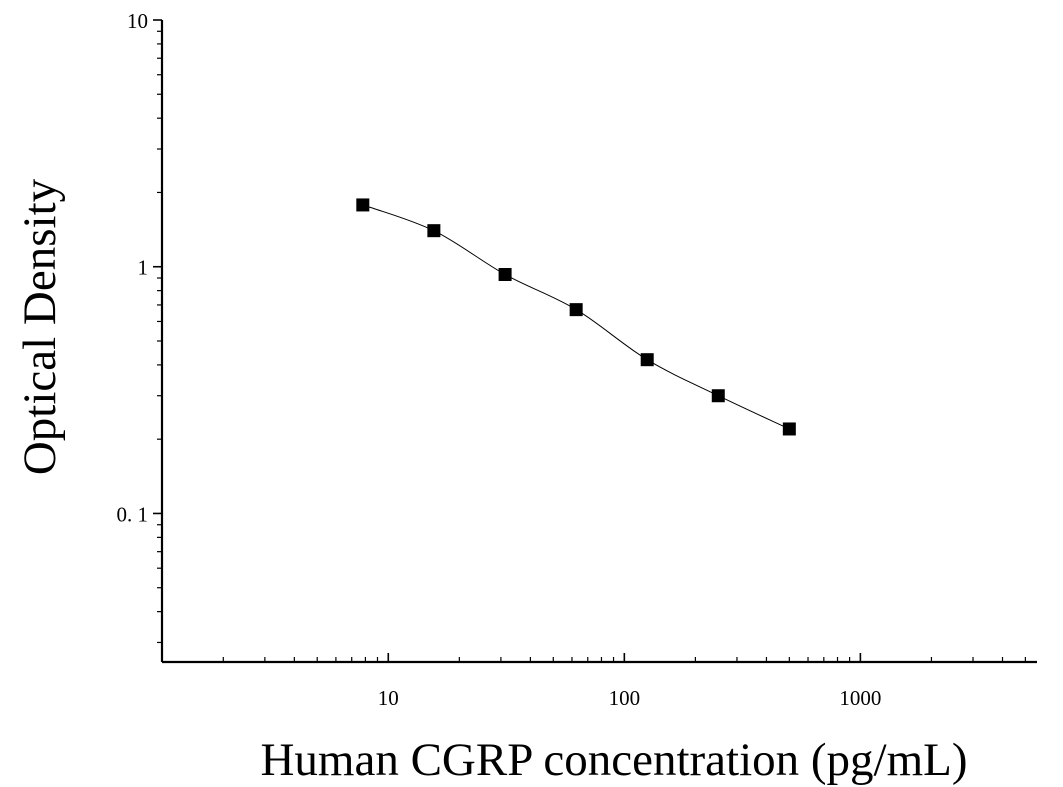  I want to click on x-tick-label: 1000, so click(860, 698).